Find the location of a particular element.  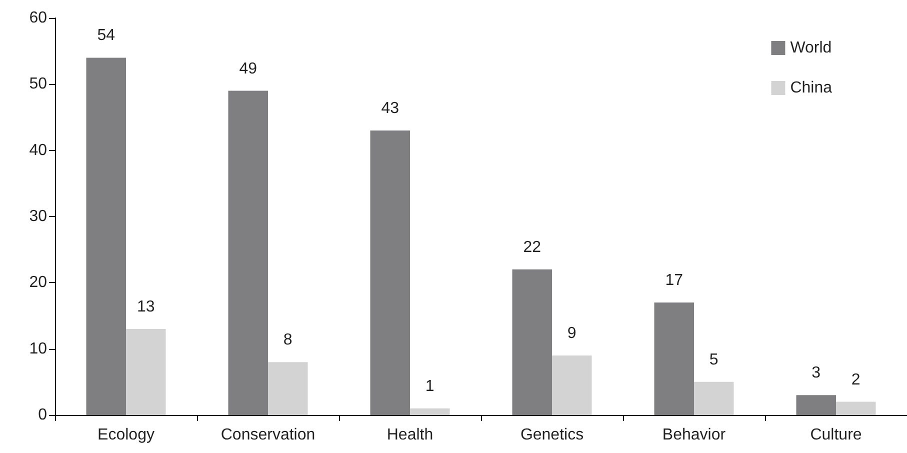

data-label: 49 is located at coordinates (248, 69).